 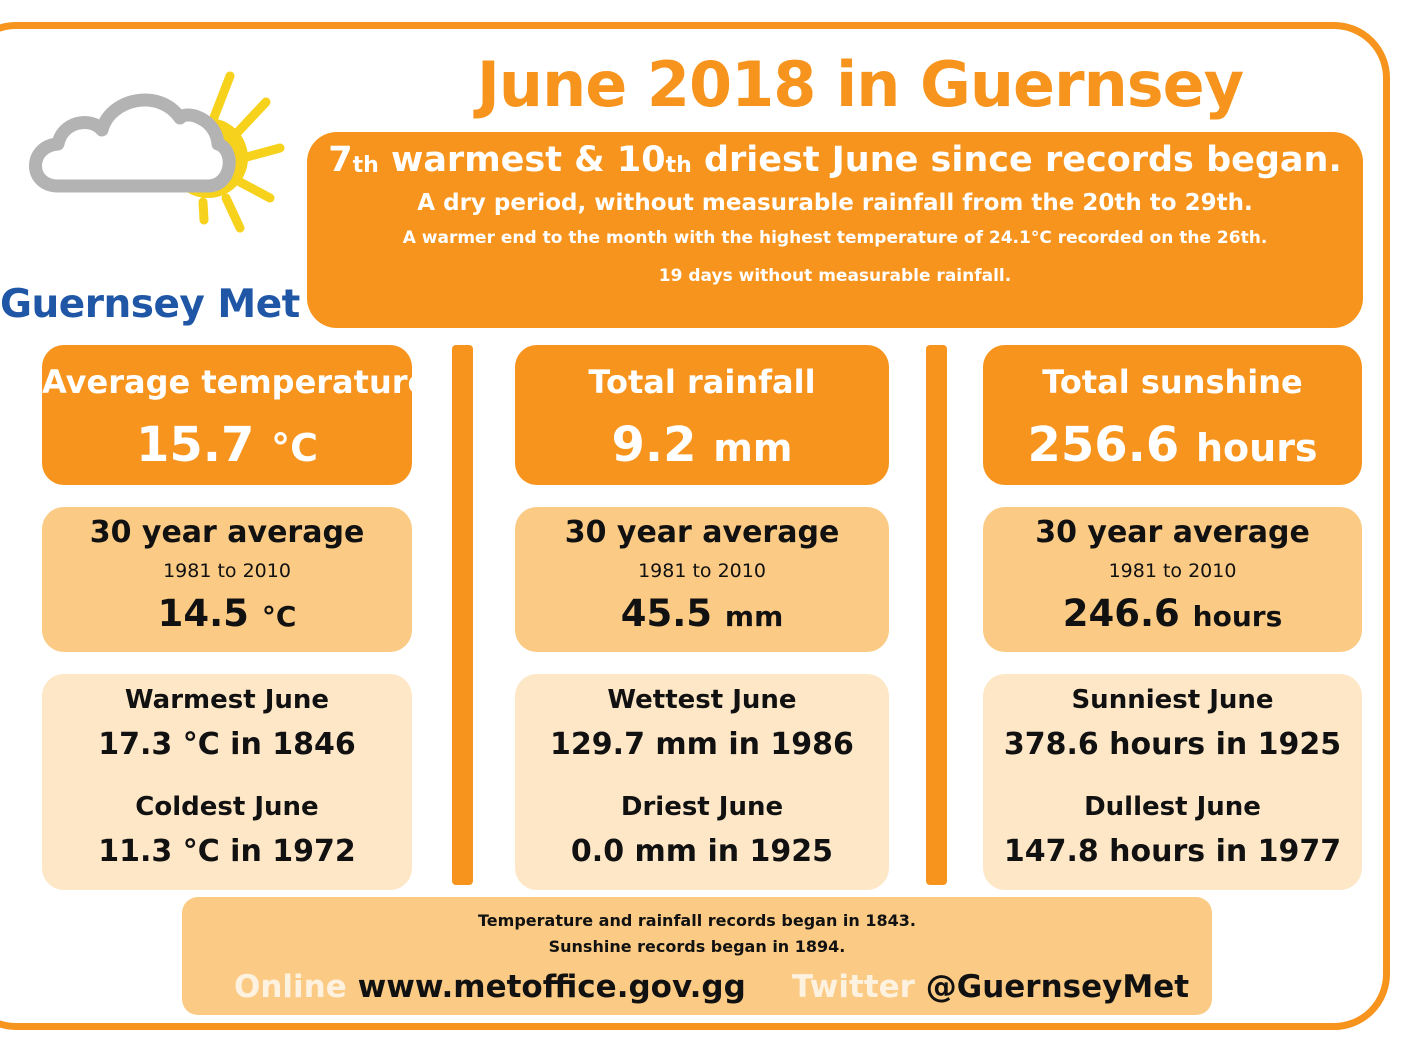 I want to click on average-value: 45.5 mm, so click(x=702, y=613).